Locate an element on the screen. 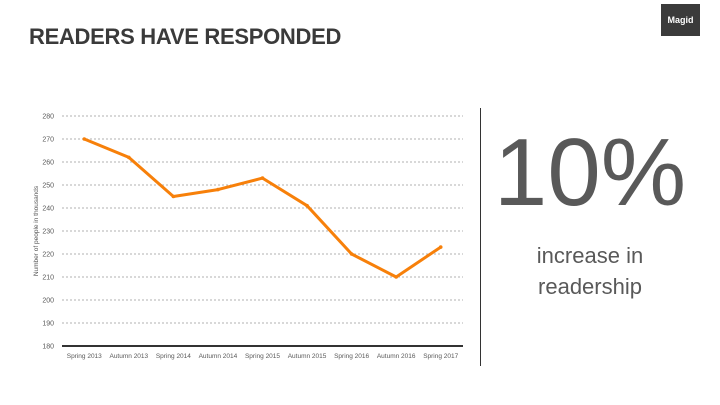 Image resolution: width=720 pixels, height=405 pixels. y-tick-label: 250 is located at coordinates (48, 186).